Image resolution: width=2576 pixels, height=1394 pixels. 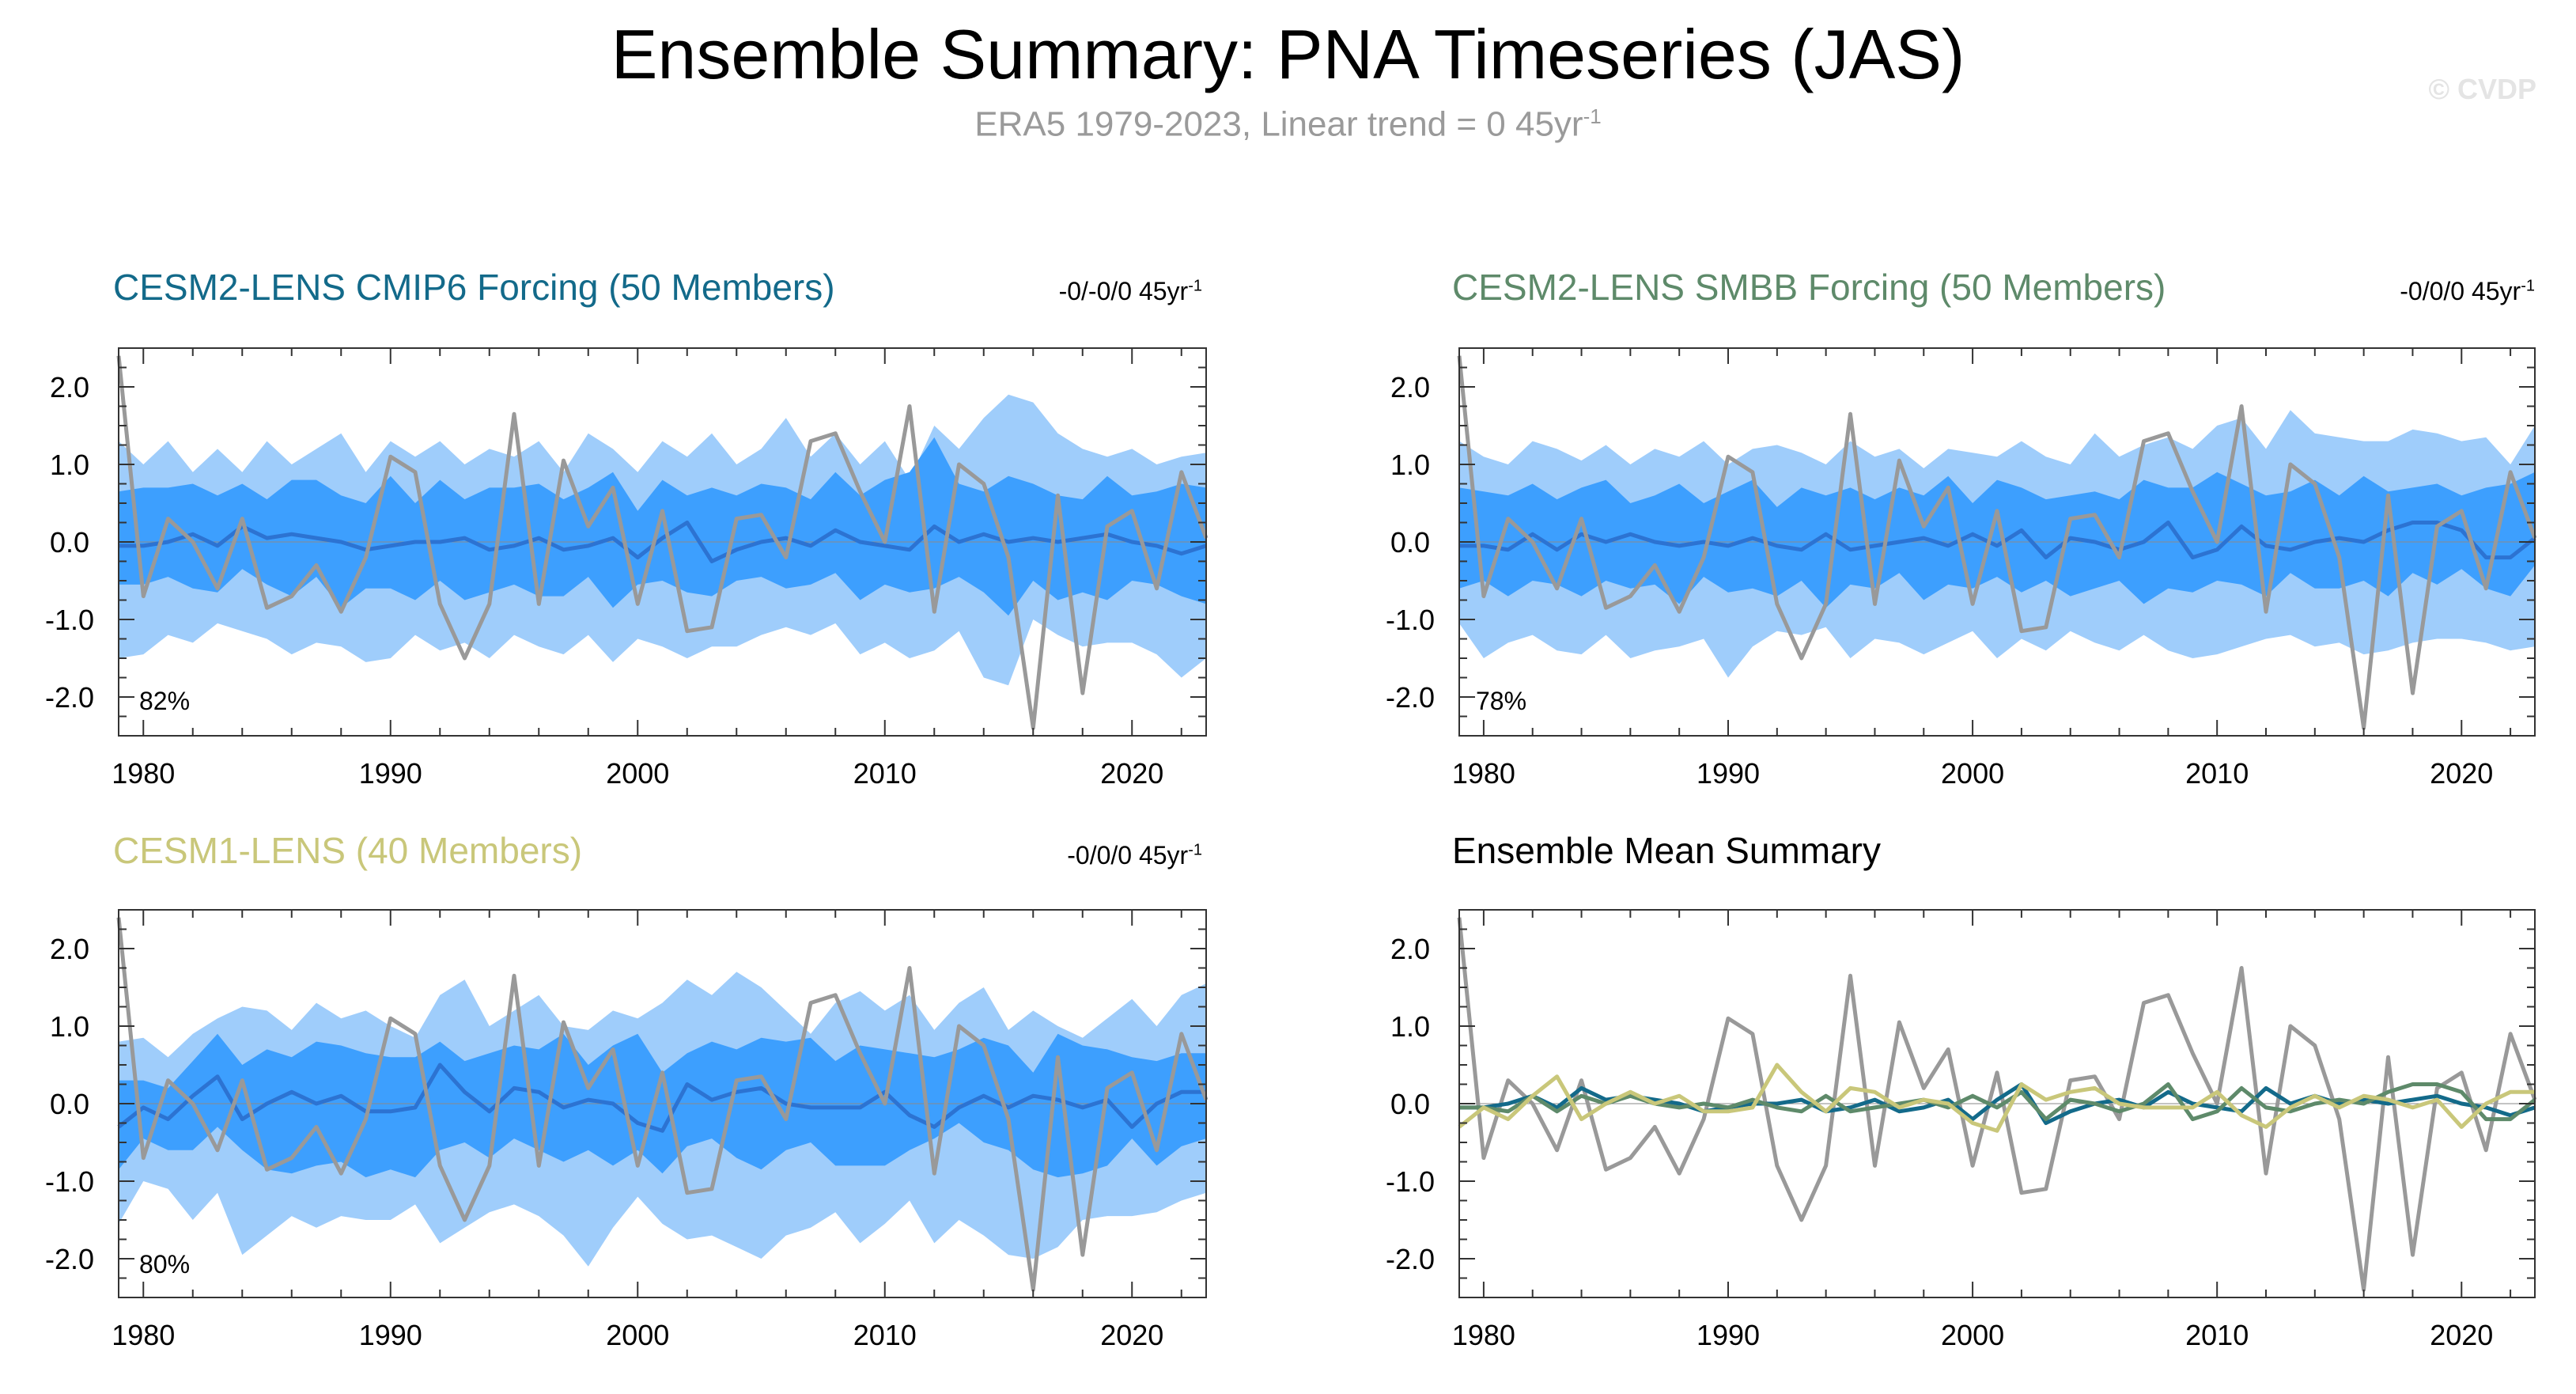 I want to click on panel-trend-smbb: -0/0/0 45yr-1, so click(x=2468, y=291).